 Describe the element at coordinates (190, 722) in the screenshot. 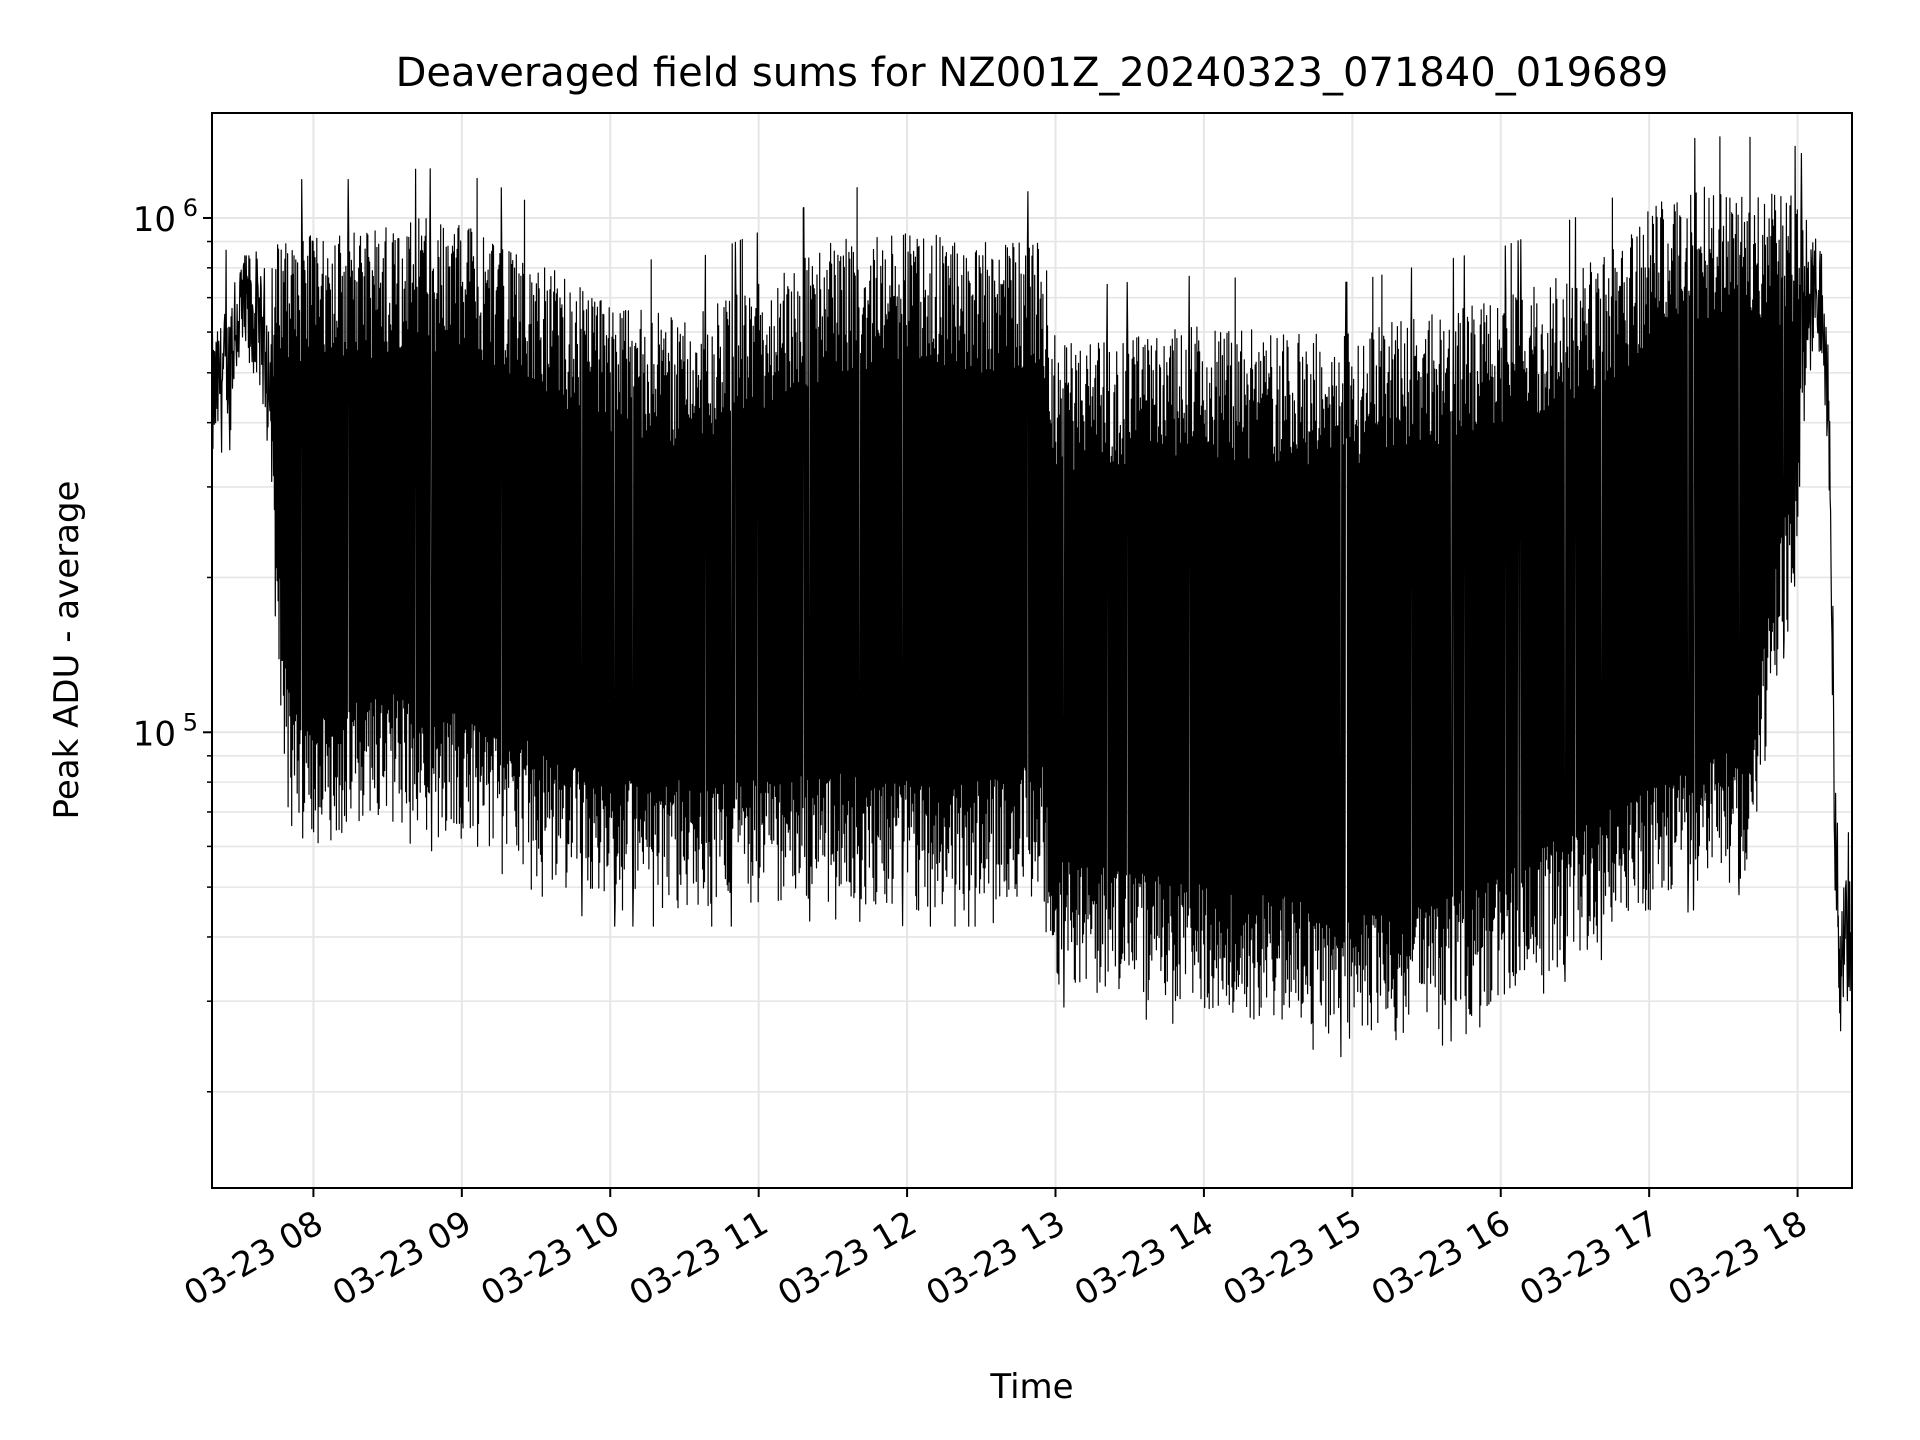

I see `y-tick-exponent: 5` at that location.